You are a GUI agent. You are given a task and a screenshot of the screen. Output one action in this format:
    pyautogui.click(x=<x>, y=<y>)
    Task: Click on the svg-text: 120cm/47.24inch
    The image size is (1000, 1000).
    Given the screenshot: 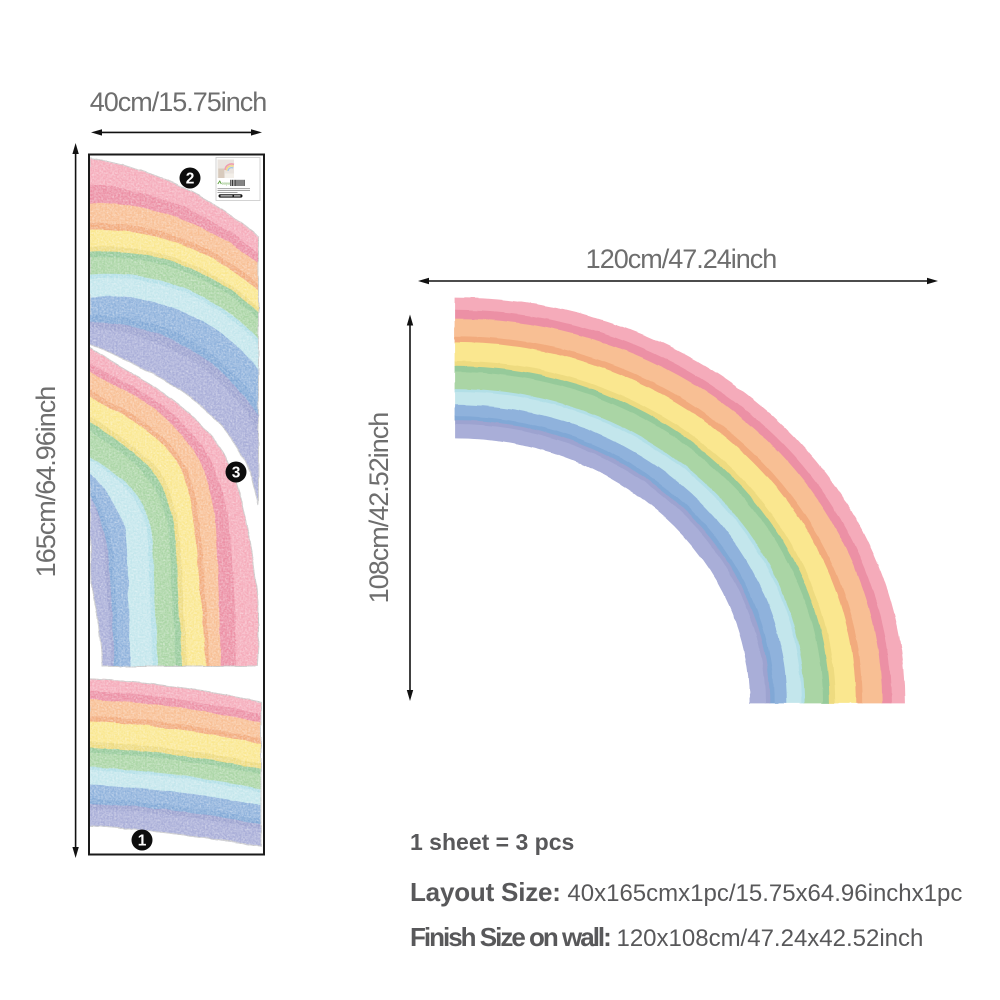 What is the action you would take?
    pyautogui.click(x=681, y=259)
    